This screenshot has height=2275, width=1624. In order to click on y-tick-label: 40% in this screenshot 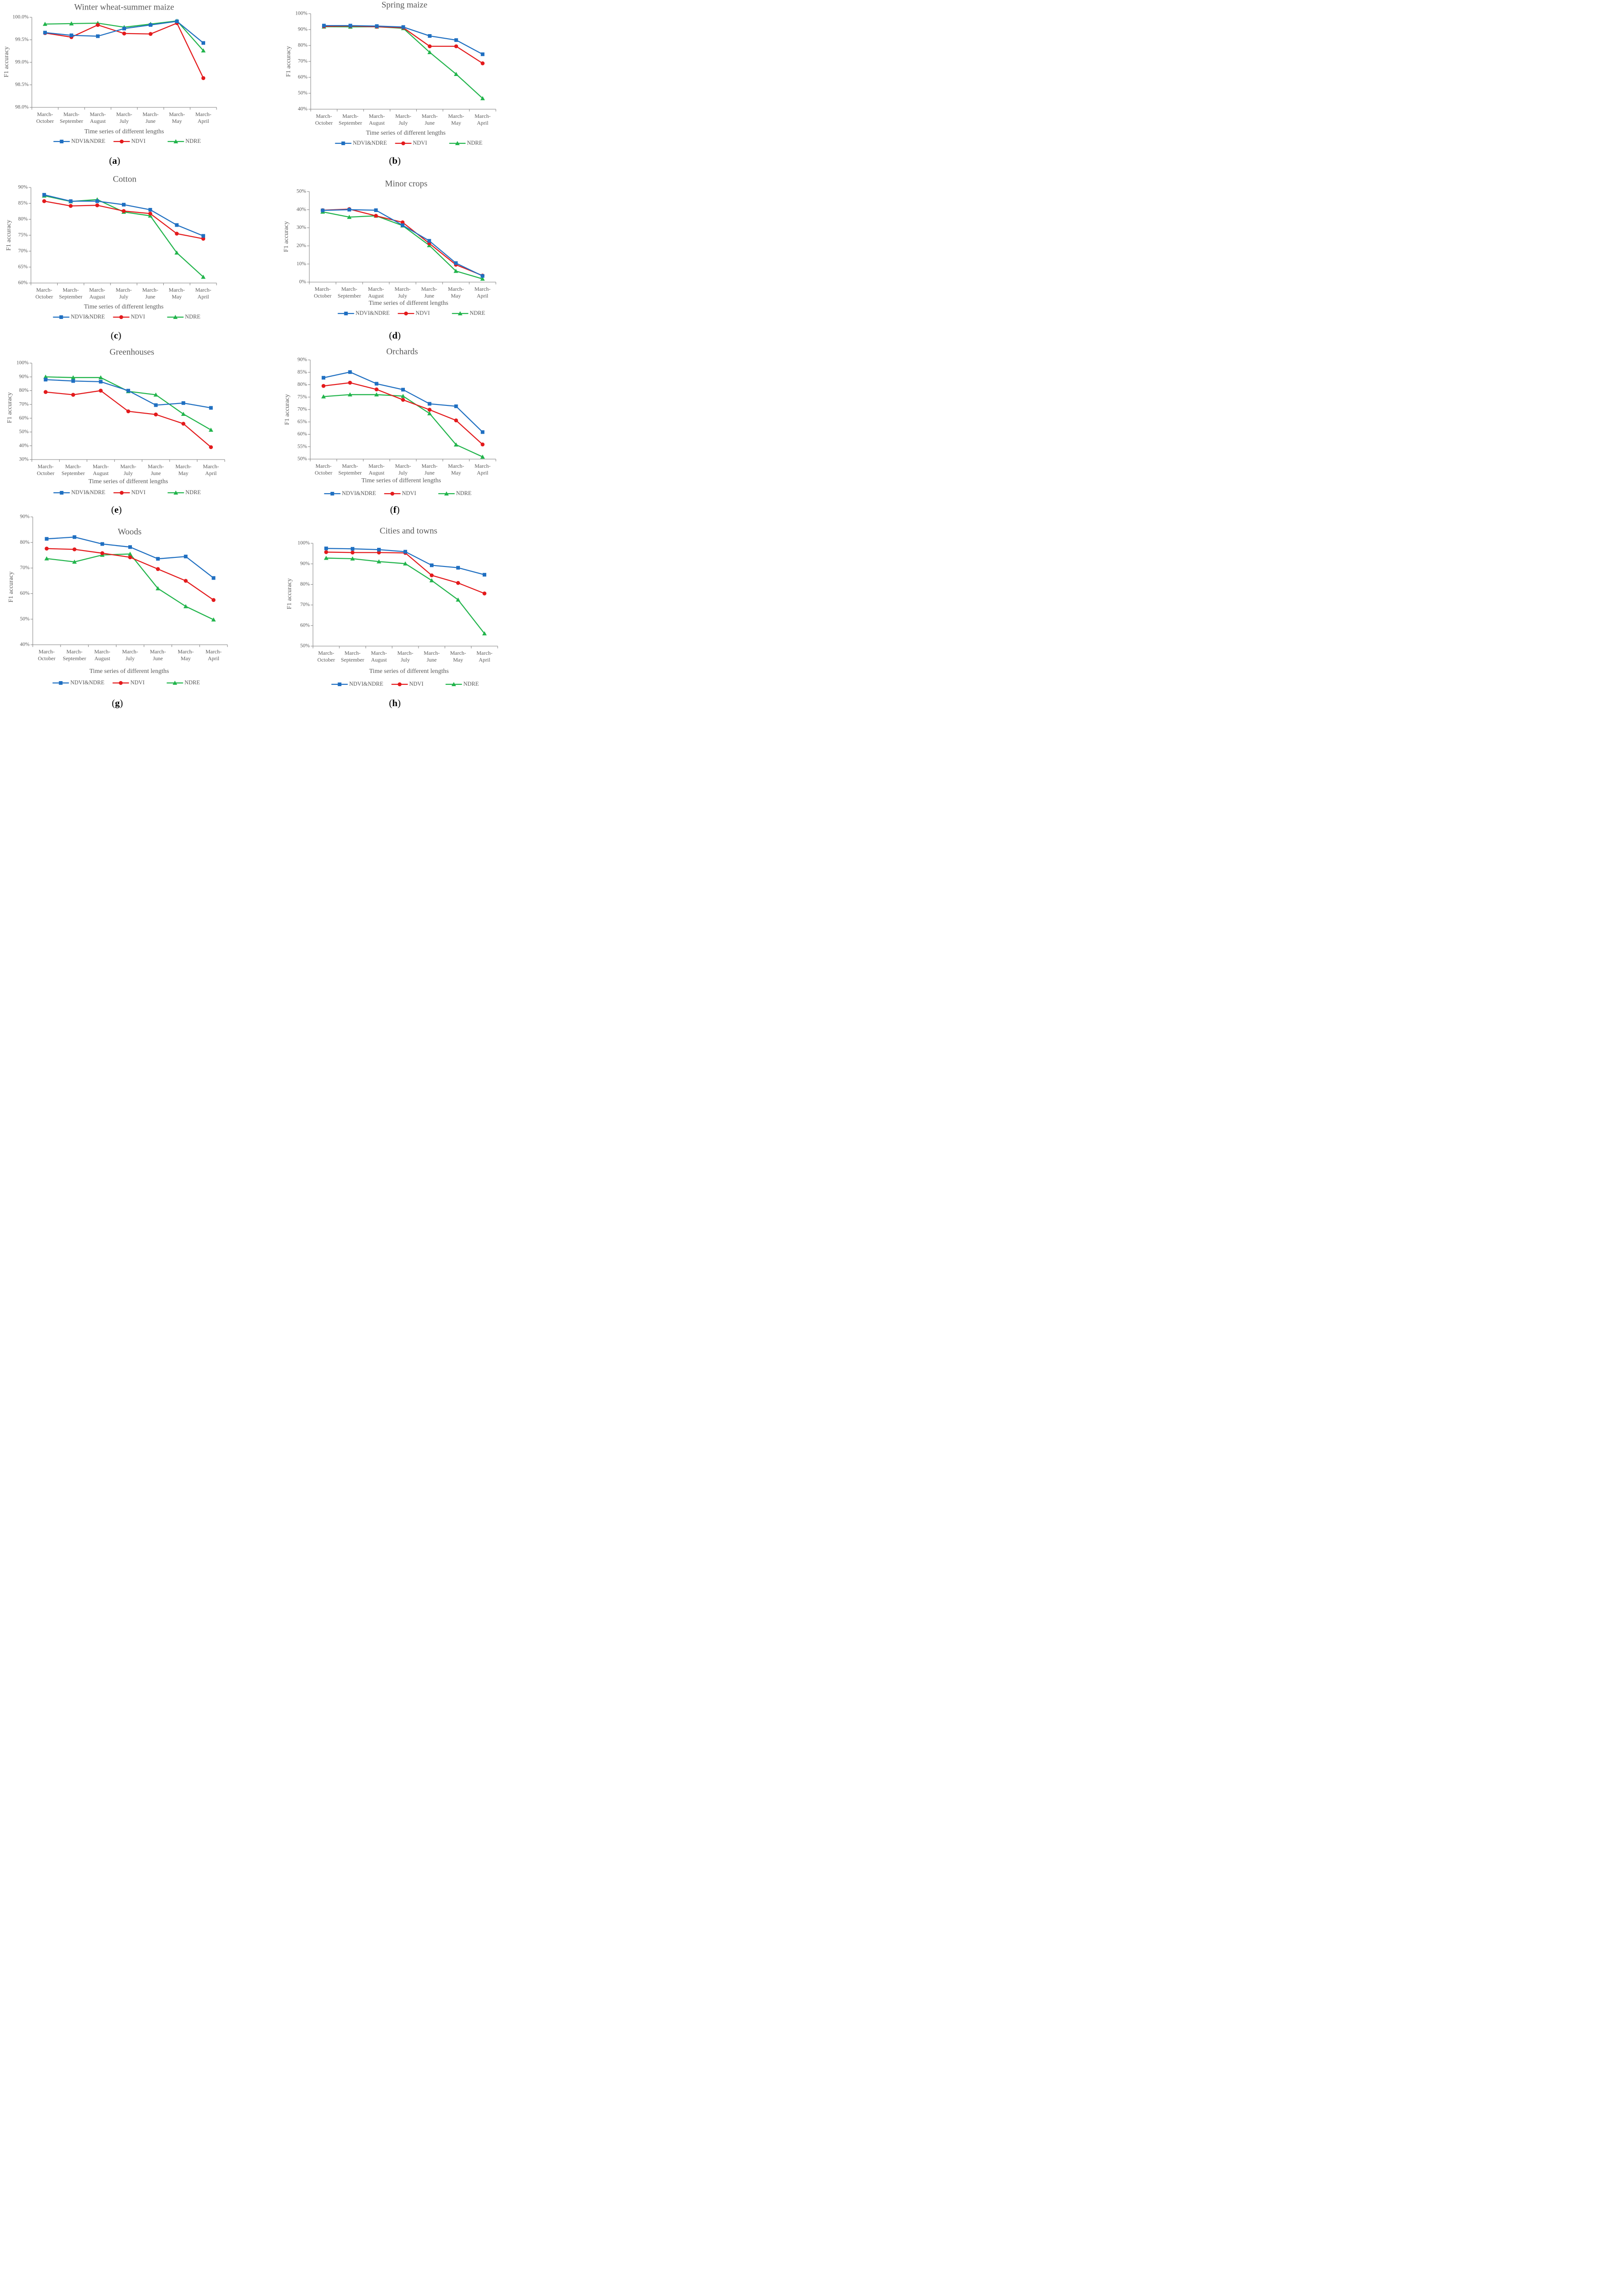, I will do `click(303, 109)`.